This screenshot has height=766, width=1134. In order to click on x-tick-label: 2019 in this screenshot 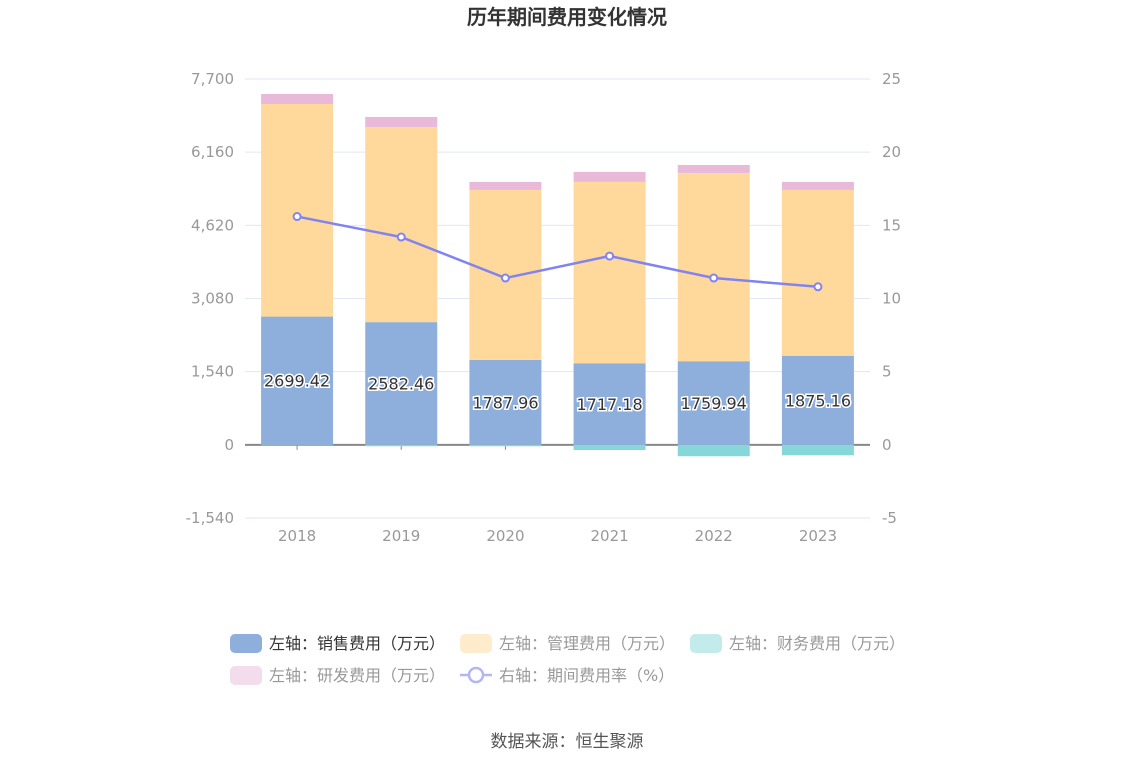, I will do `click(401, 536)`.